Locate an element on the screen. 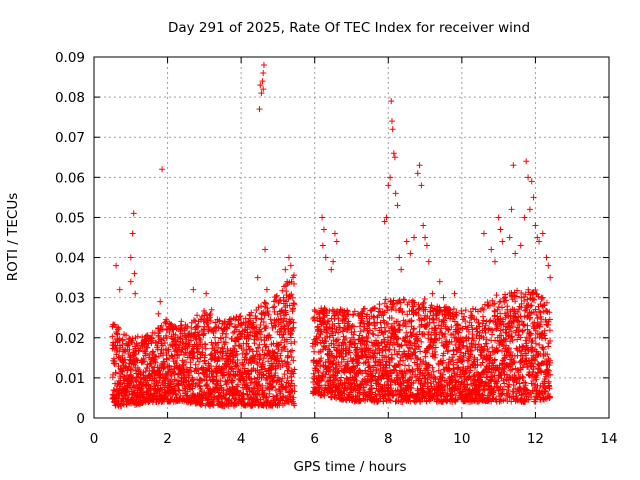 The image size is (640, 480). x-axis-label: GPS time / hours is located at coordinates (349, 467).